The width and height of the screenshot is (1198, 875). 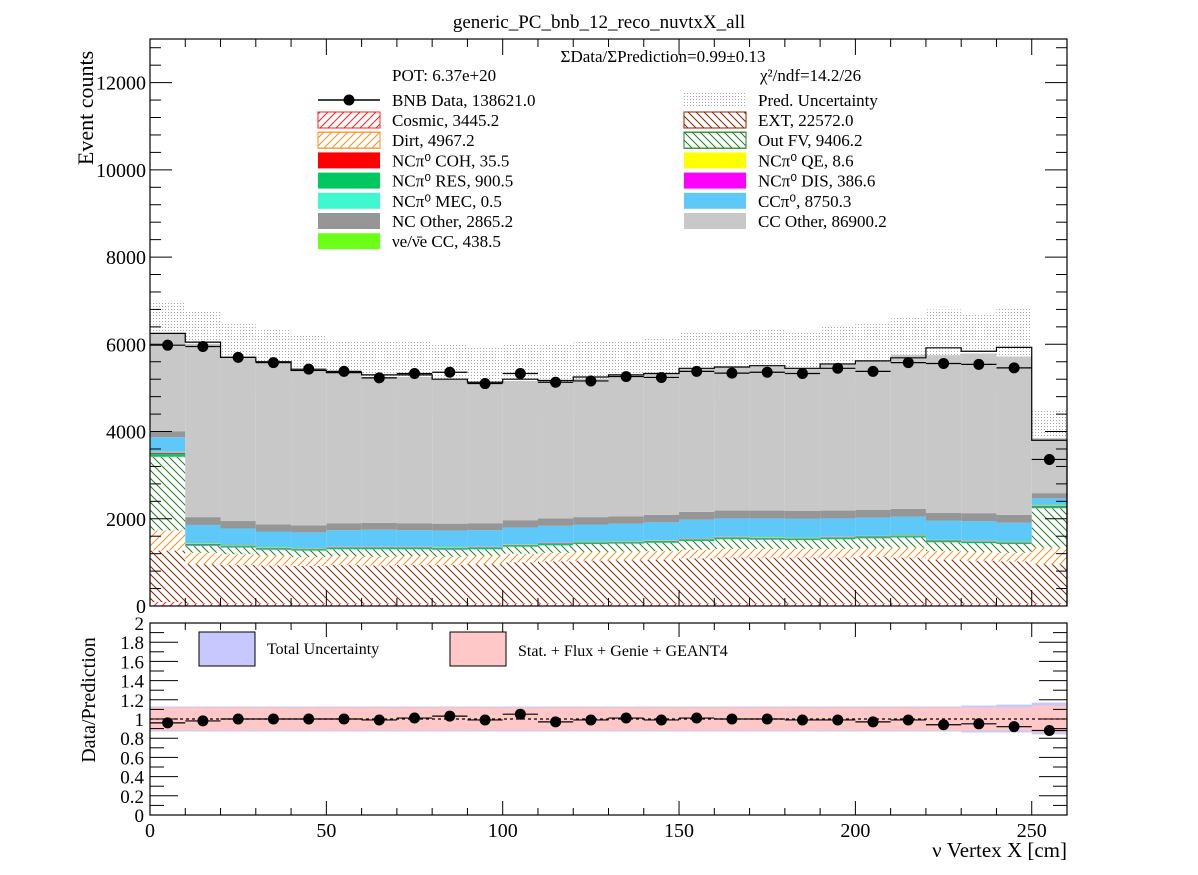 I want to click on legend-label-cosmic-3445-2: Cosmic, 3445.2, so click(x=445, y=120).